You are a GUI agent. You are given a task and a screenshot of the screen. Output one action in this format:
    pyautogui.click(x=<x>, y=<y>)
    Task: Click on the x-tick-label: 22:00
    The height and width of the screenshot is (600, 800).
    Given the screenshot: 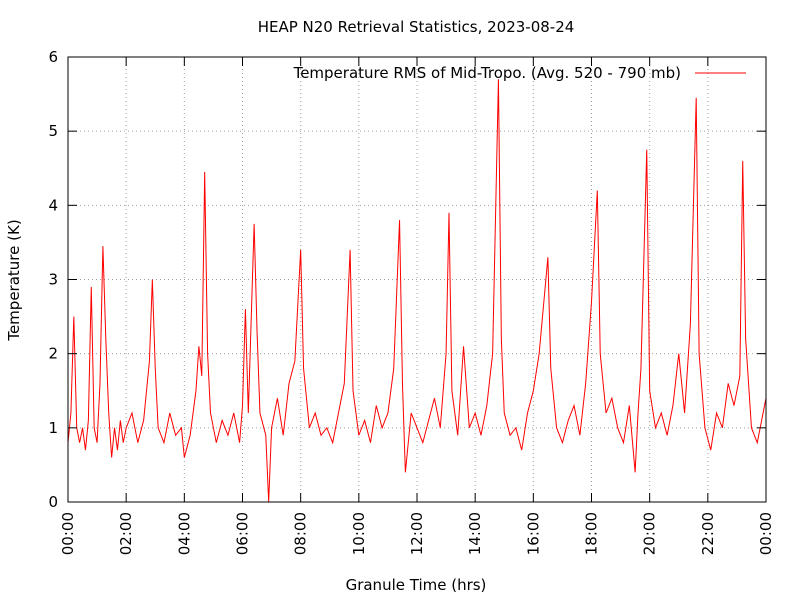 What is the action you would take?
    pyautogui.click(x=708, y=533)
    